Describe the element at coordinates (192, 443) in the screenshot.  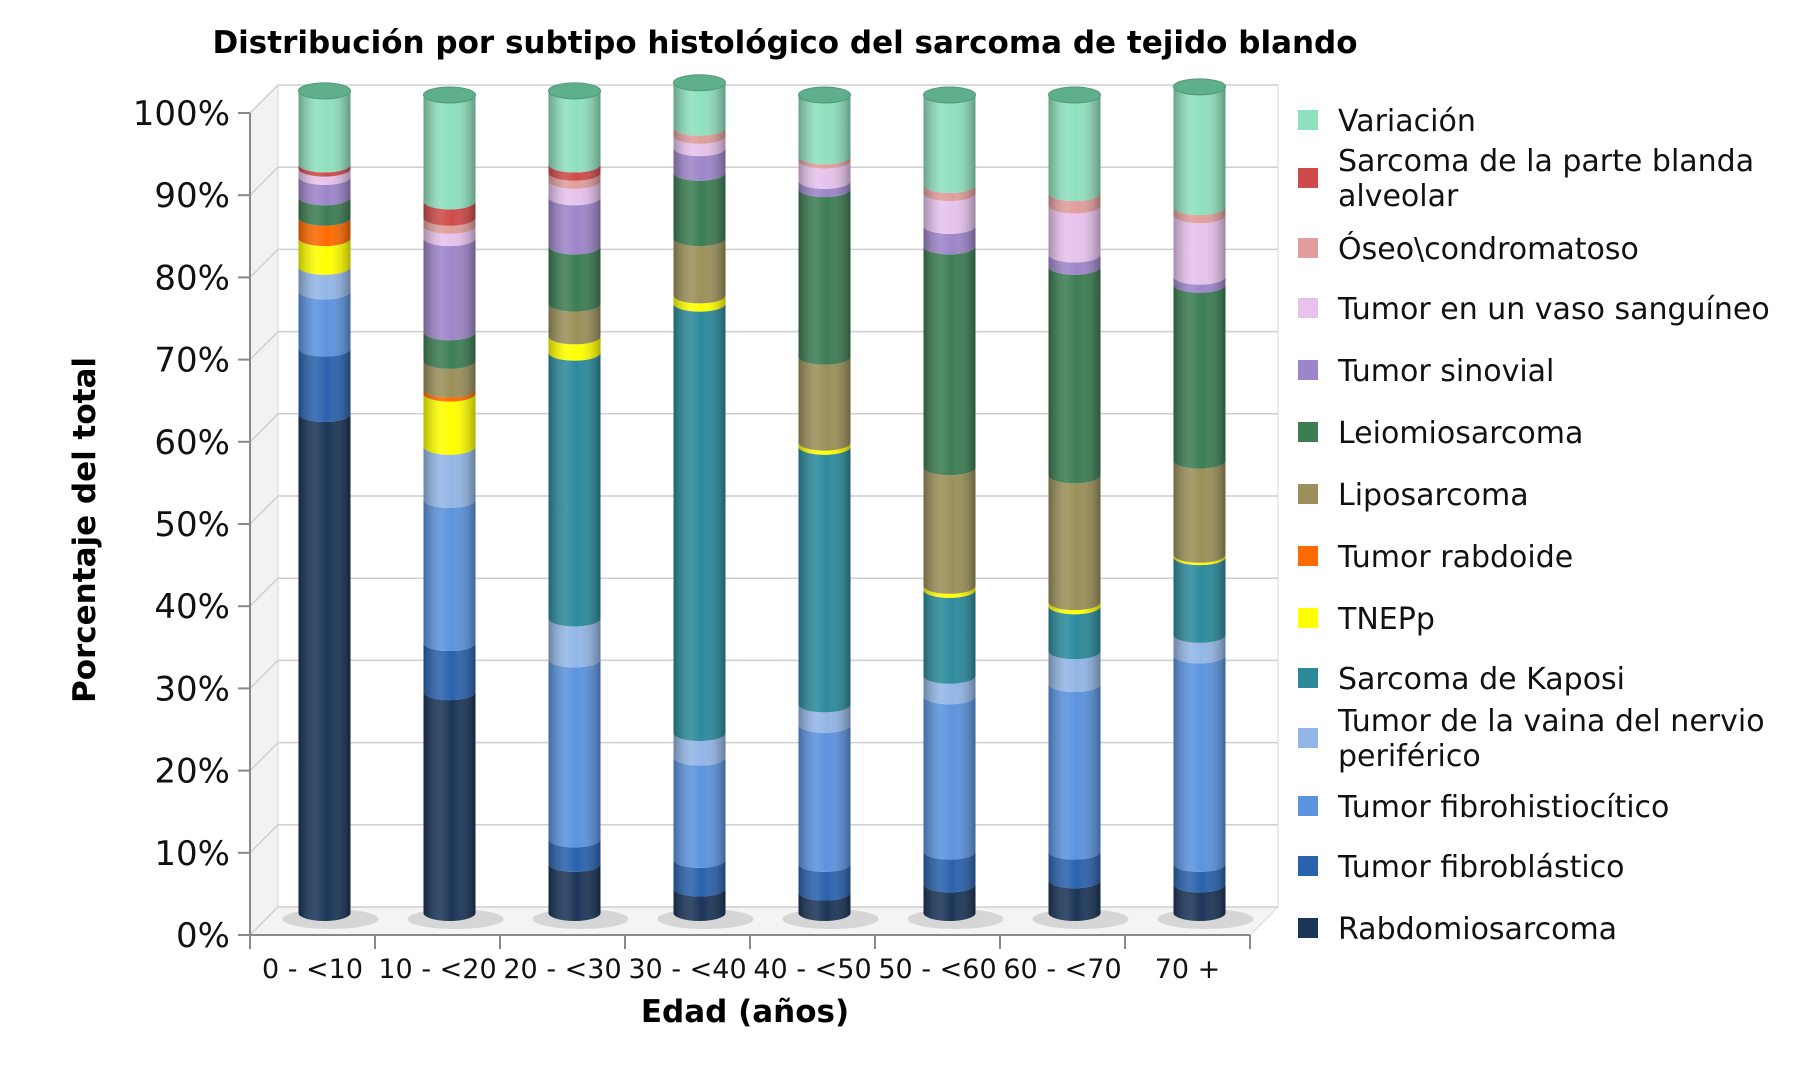
I see `y-tick-label: 60%` at that location.